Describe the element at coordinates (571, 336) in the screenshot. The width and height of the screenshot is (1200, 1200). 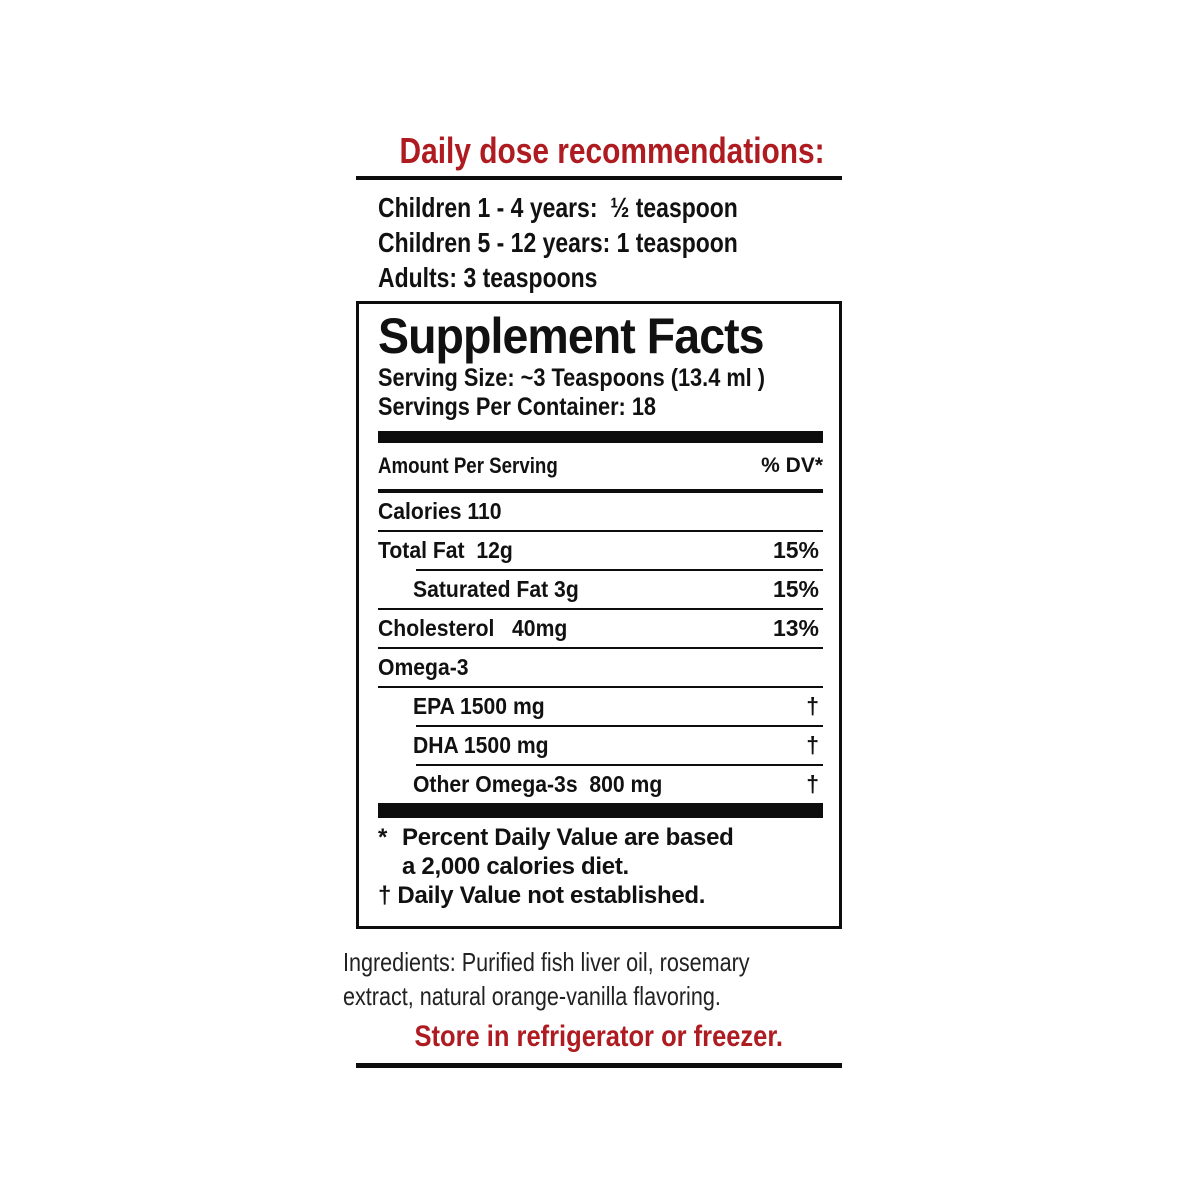
I see `supplement-facts-title: Supplement Facts` at that location.